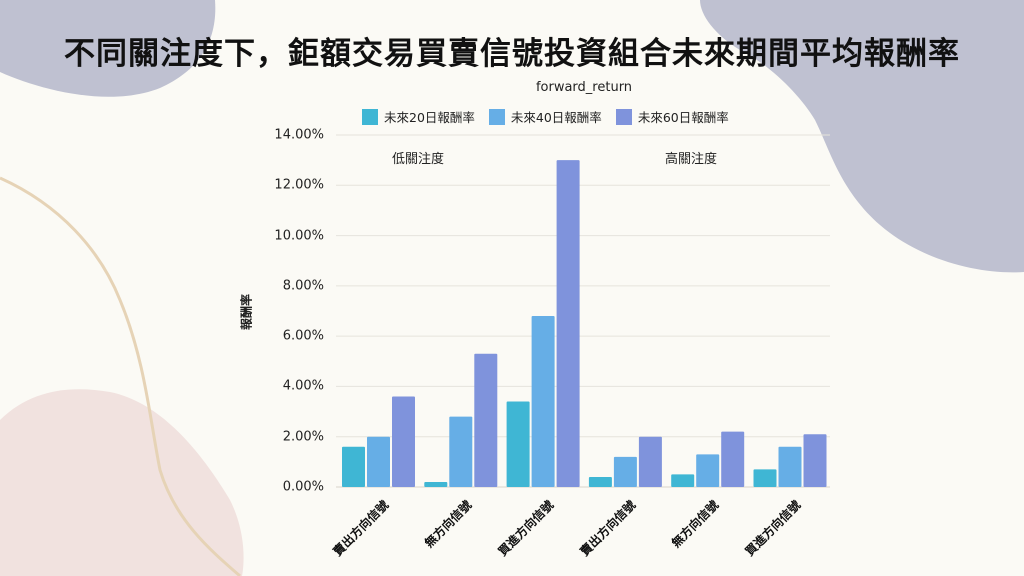 This screenshot has width=1024, height=576. Describe the element at coordinates (303, 286) in the screenshot. I see `y-tick-label: 8.00%` at that location.